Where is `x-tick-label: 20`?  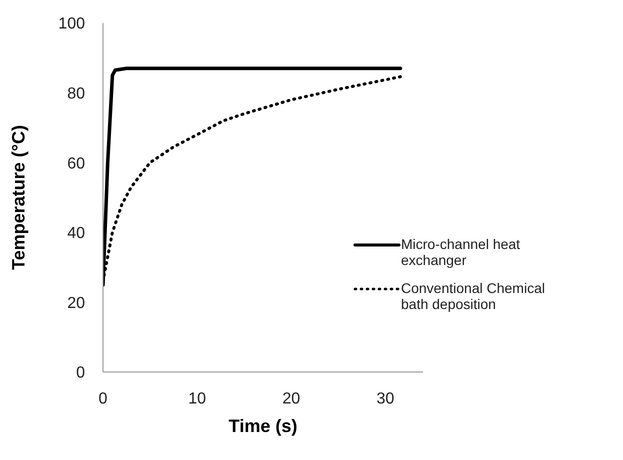
x-tick-label: 20 is located at coordinates (291, 399).